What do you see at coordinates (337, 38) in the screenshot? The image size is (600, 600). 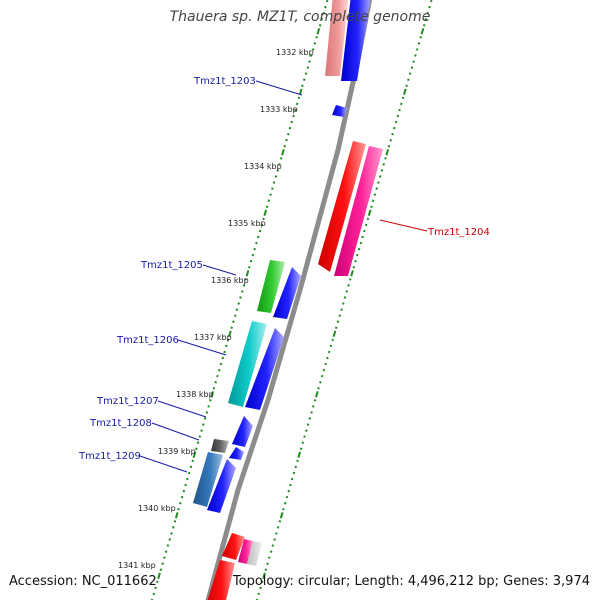 I see `gene-feature-pink` at bounding box center [337, 38].